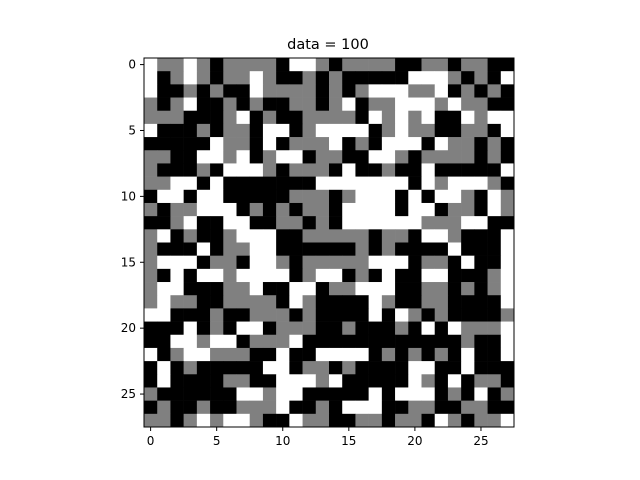 This screenshot has width=640, height=480. I want to click on x-tick-label: 20, so click(414, 441).